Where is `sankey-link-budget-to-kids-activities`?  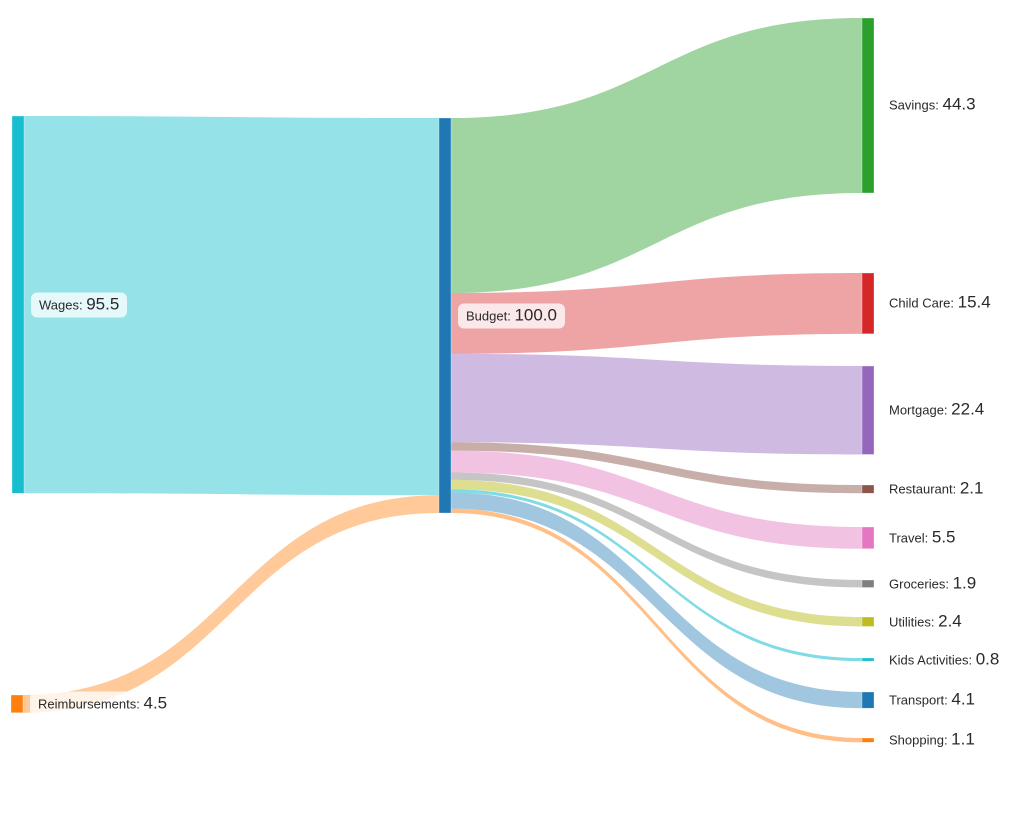
sankey-link-budget-to-kids-activities is located at coordinates (656, 575).